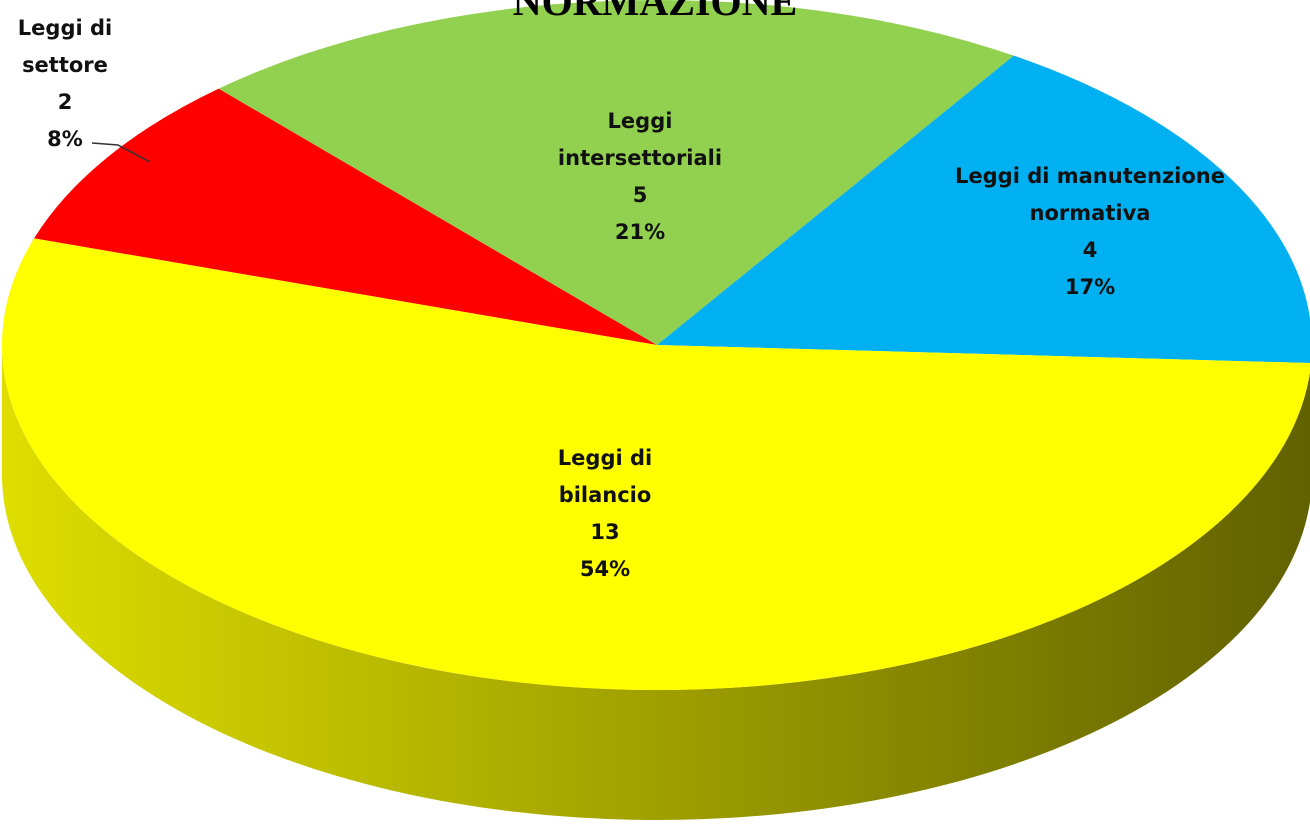 Image resolution: width=1310 pixels, height=824 pixels. Describe the element at coordinates (640, 177) in the screenshot. I see `slice-label: Leggi intersettoriali 5 21%` at that location.